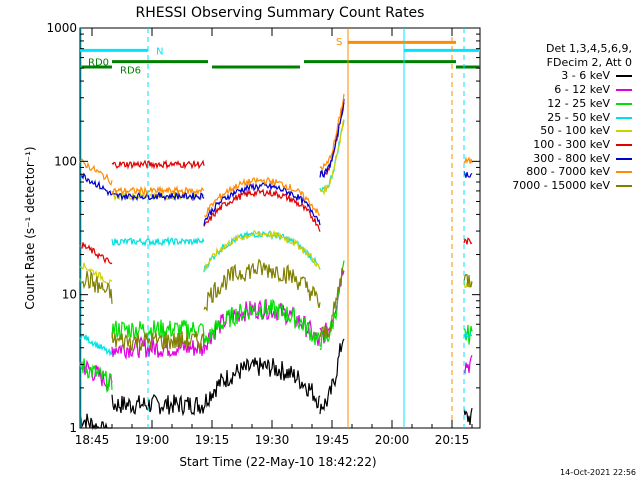  Describe the element at coordinates (585, 76) in the screenshot. I see `legend-label: 3 - 6 keV` at that location.